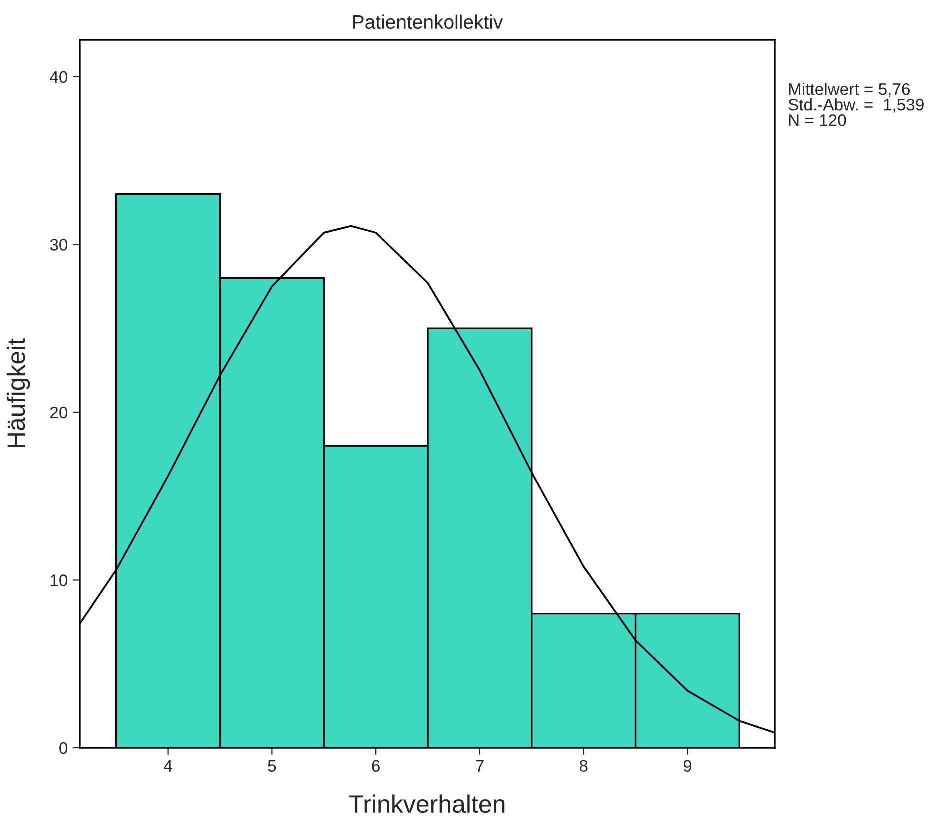 Image resolution: width=942 pixels, height=831 pixels. I want to click on text: Std.-Abw. = 1,539, so click(856, 105).